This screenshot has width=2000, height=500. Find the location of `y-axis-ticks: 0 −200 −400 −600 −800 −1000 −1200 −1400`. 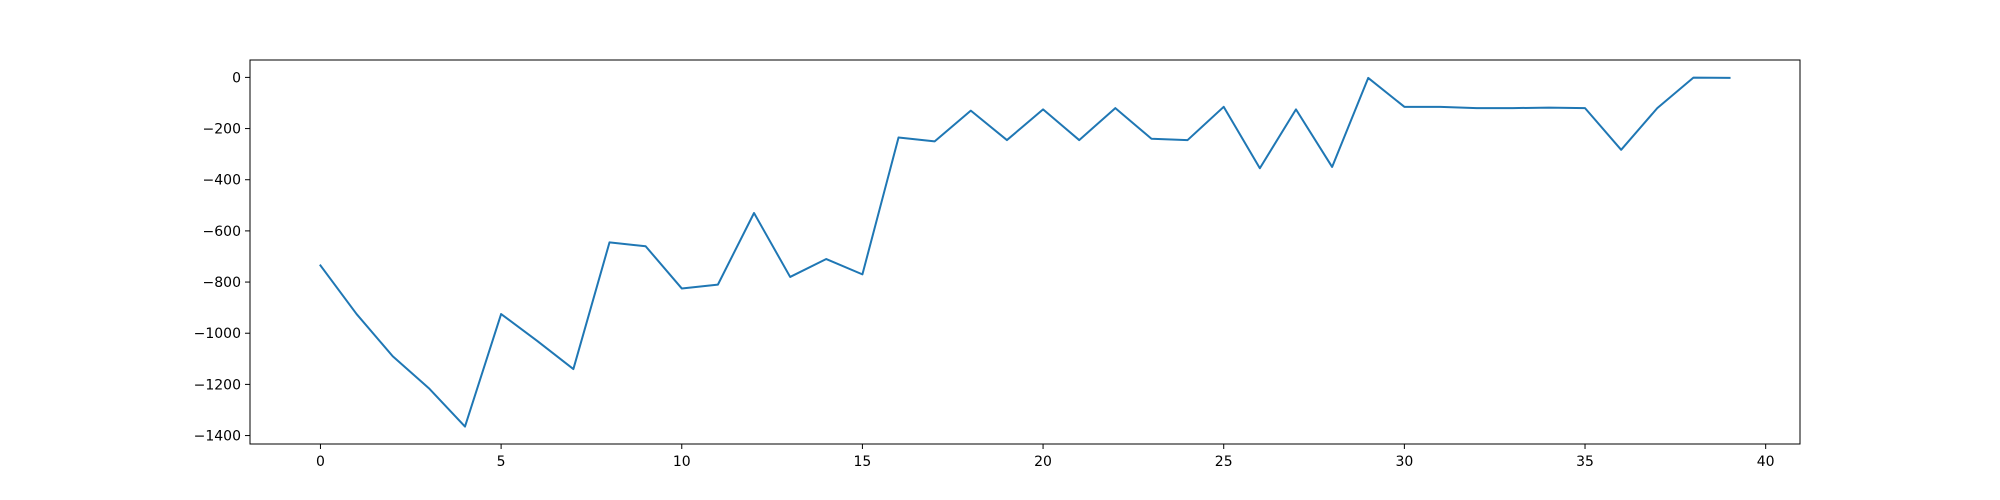

y-axis-ticks: 0 −200 −400 −600 −800 −1000 −1200 −1400 is located at coordinates (222, 257).